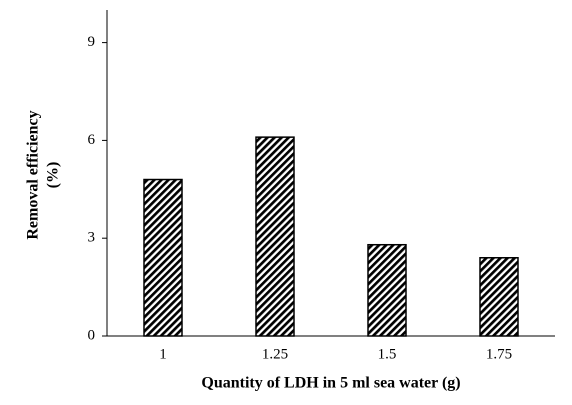  Describe the element at coordinates (499, 354) in the screenshot. I see `x-tick-label: 1.75` at that location.